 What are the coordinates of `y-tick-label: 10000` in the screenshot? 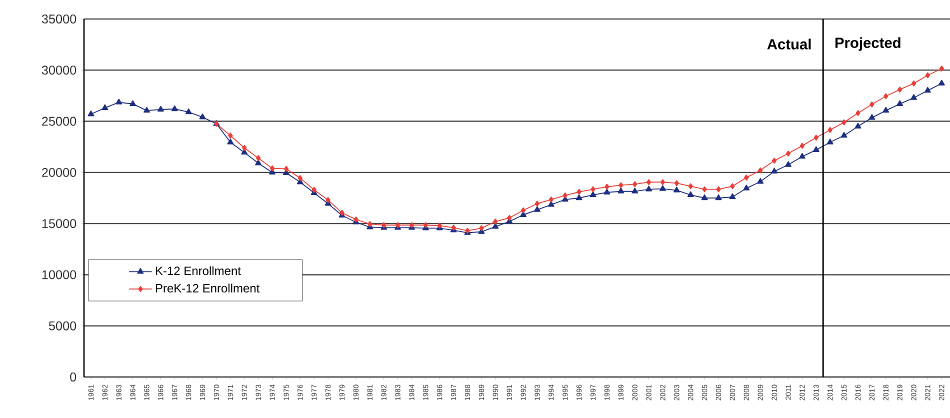 It's located at (59, 275).